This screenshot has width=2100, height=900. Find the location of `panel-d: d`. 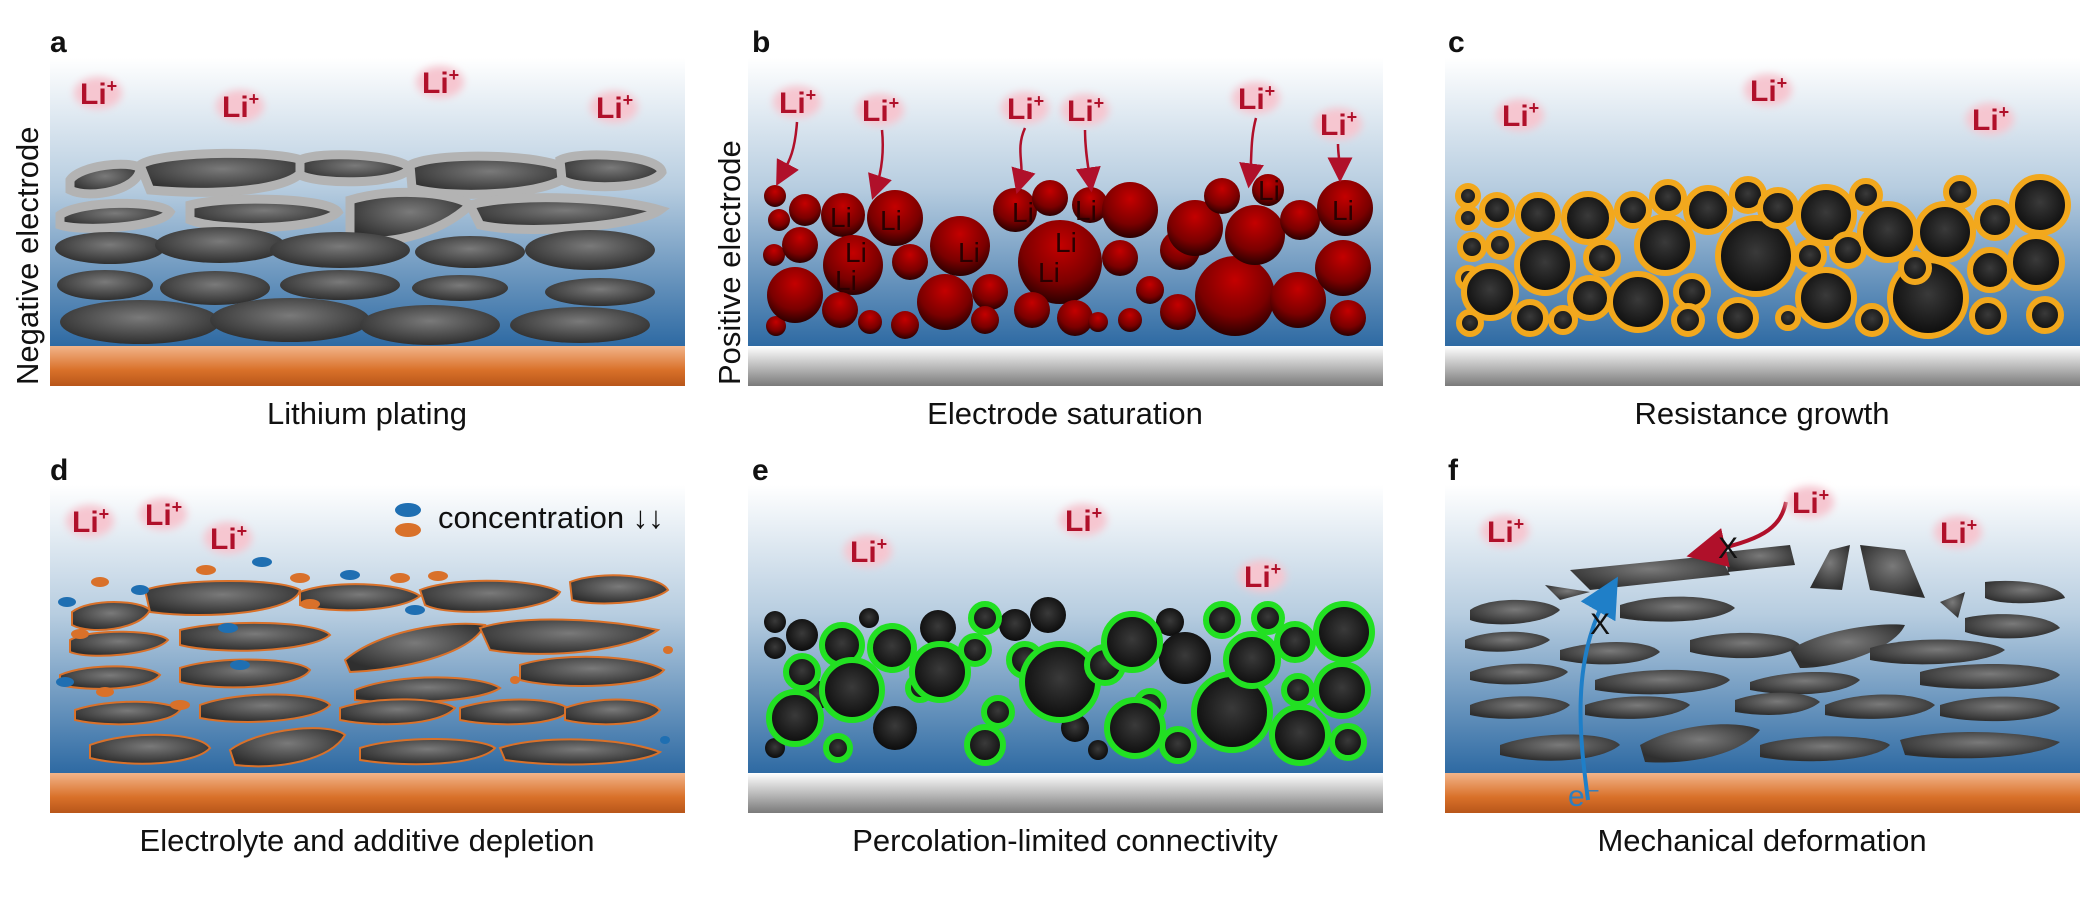

panel-d: d is located at coordinates (367, 656).